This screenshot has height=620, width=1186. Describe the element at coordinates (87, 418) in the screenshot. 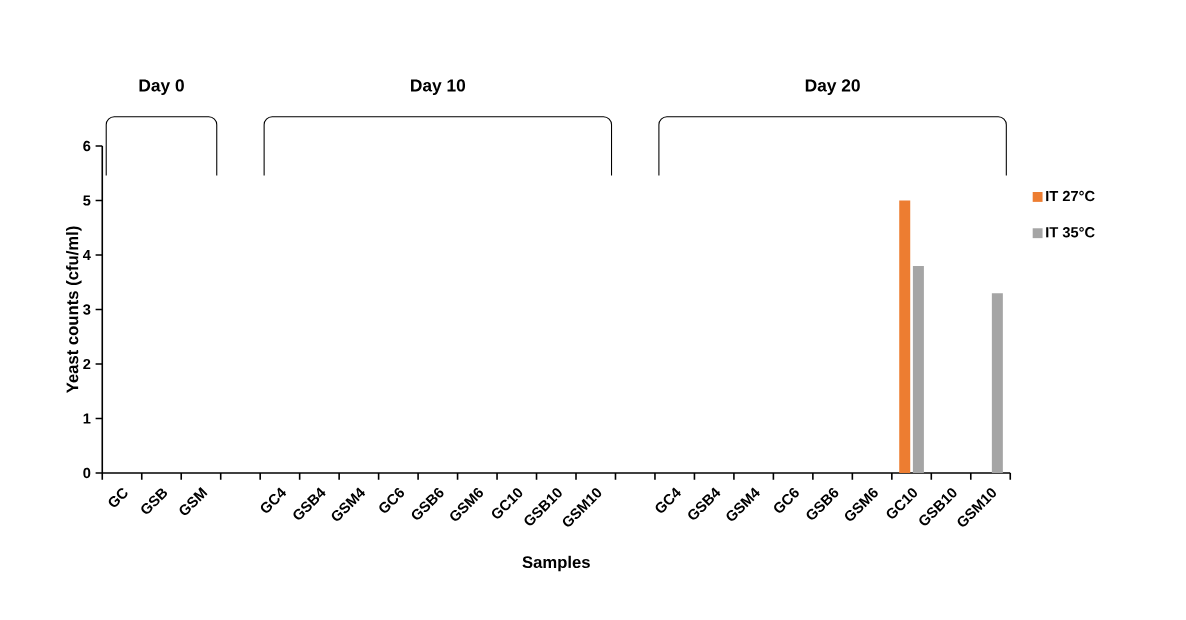

I see `y-tick-label: 1` at that location.